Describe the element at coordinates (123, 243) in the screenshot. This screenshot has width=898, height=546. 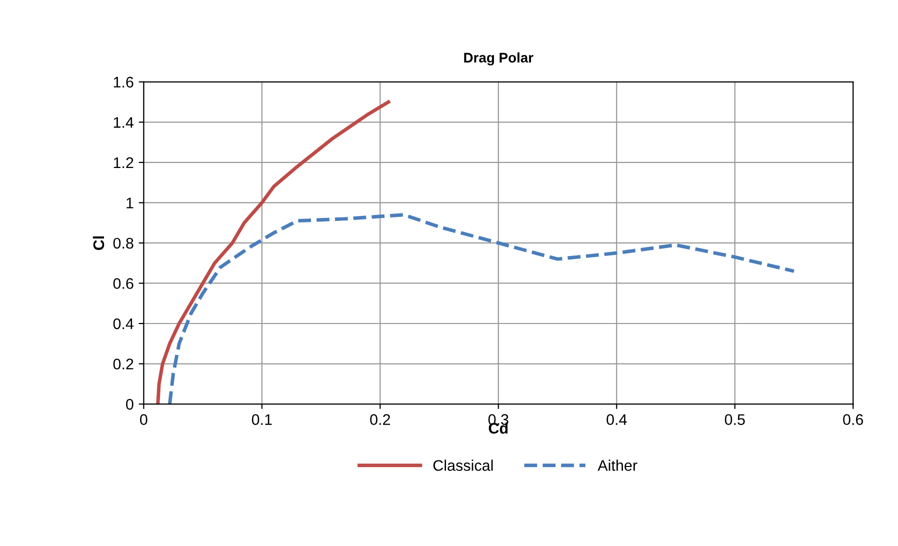
I see `y-tick-label: 0.8` at that location.